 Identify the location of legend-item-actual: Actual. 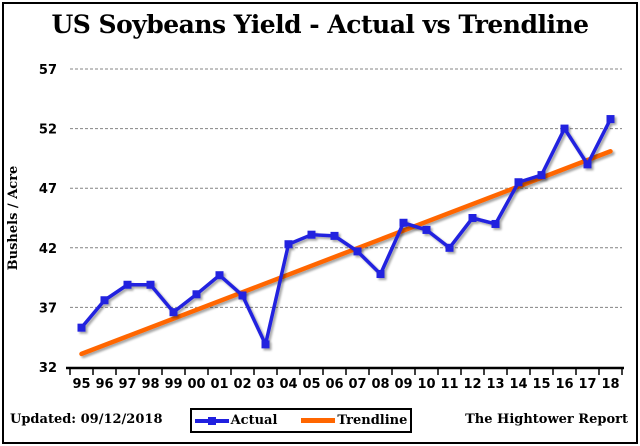
(236, 420).